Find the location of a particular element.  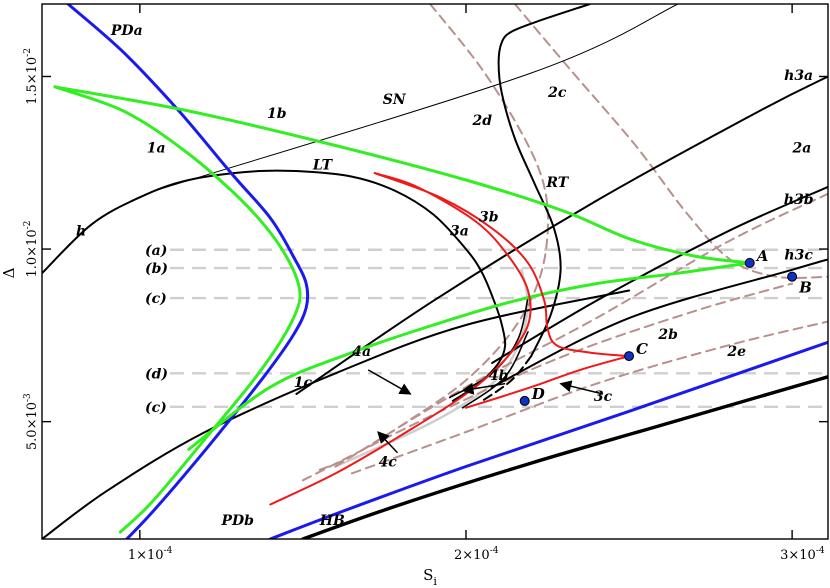

point-D is located at coordinates (524, 400).